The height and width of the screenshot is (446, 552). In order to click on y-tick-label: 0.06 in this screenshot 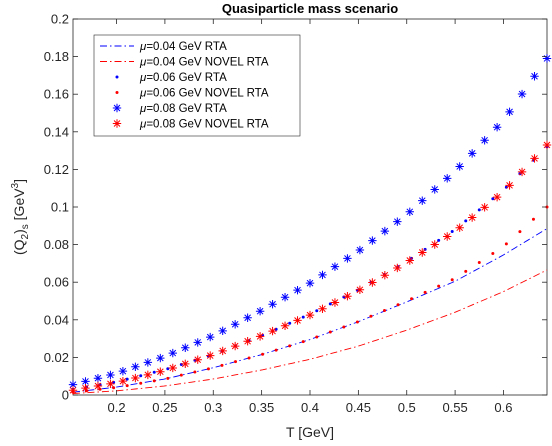, I will do `click(56, 282)`.